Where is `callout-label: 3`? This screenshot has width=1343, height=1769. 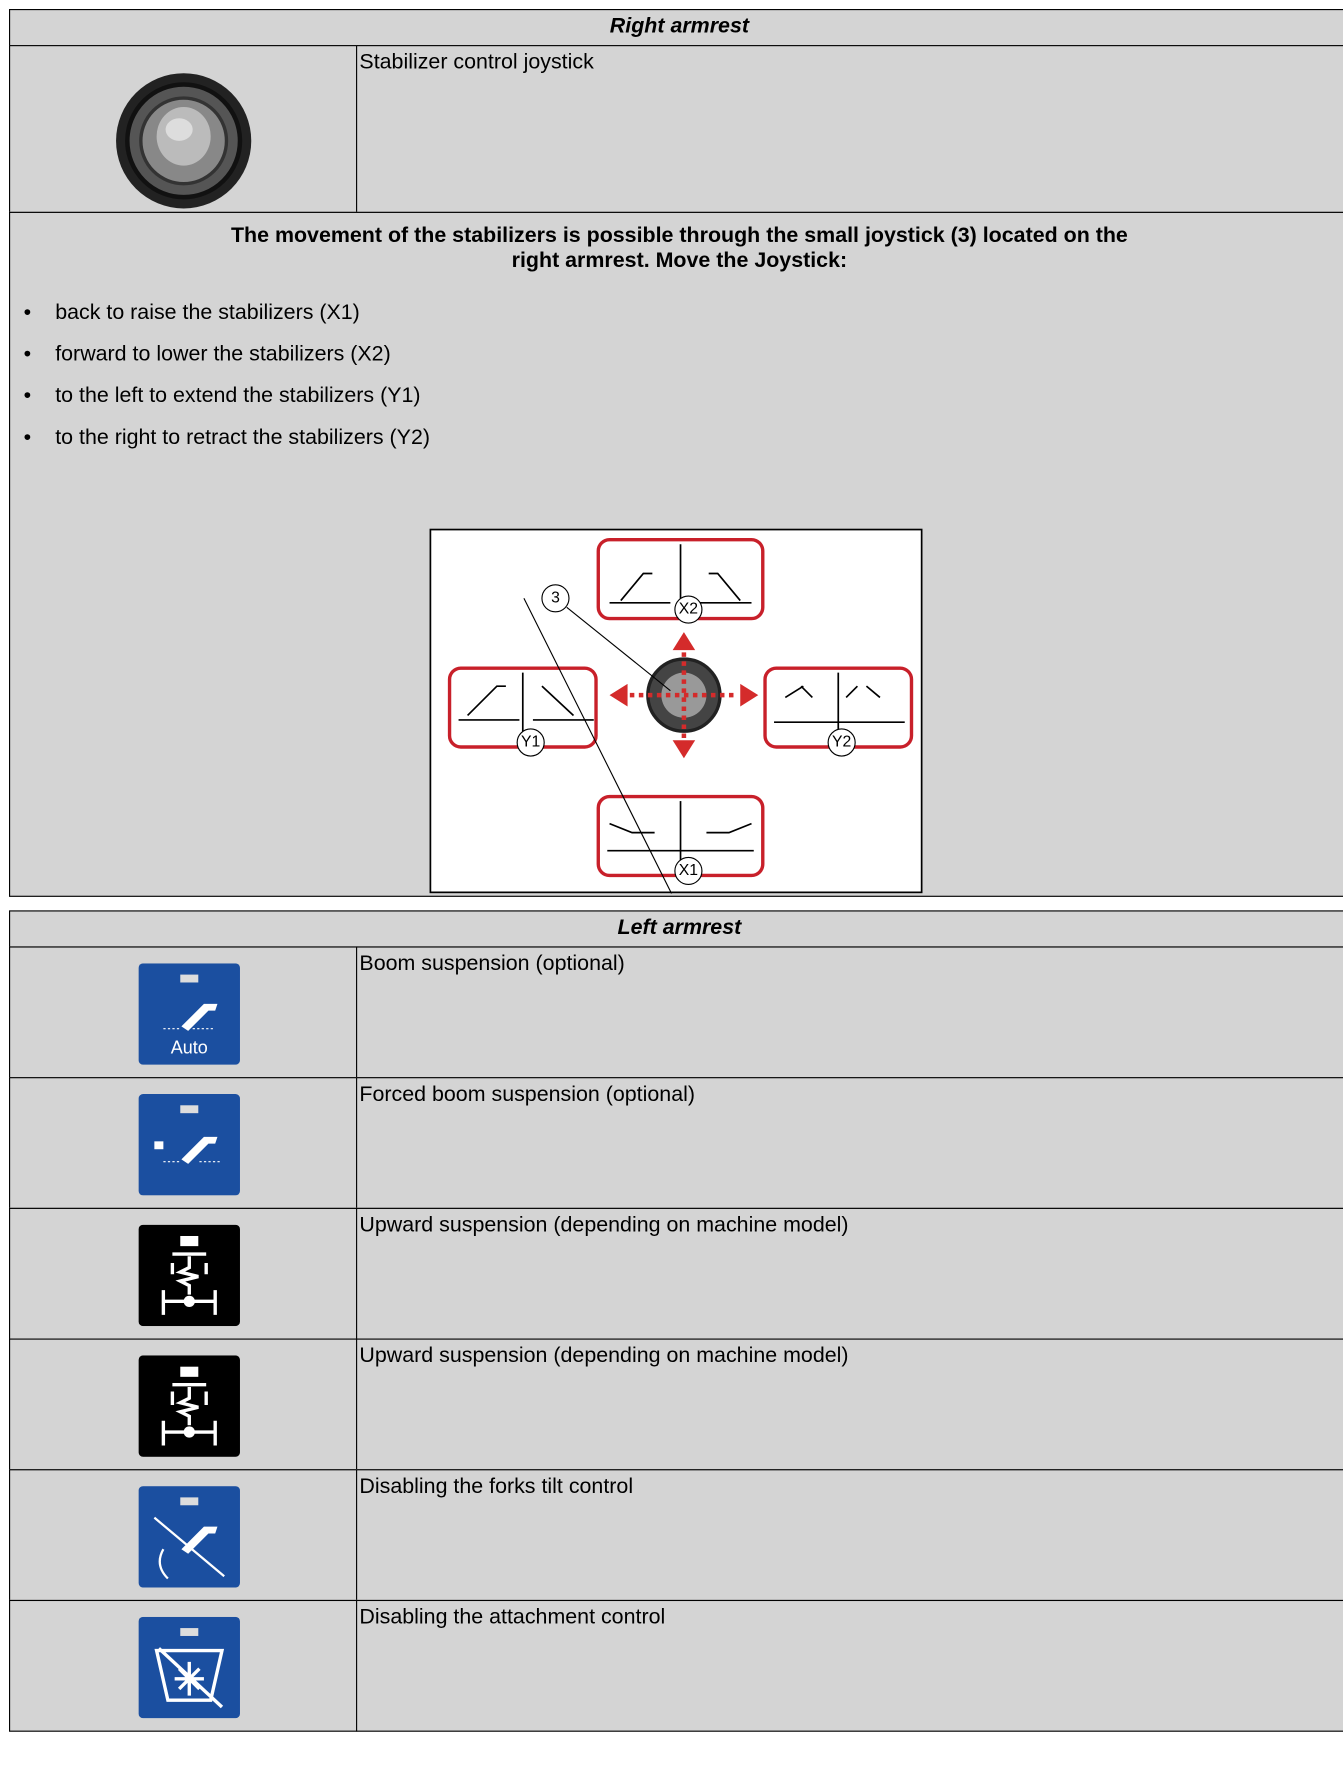 callout-label: 3 is located at coordinates (555, 597).